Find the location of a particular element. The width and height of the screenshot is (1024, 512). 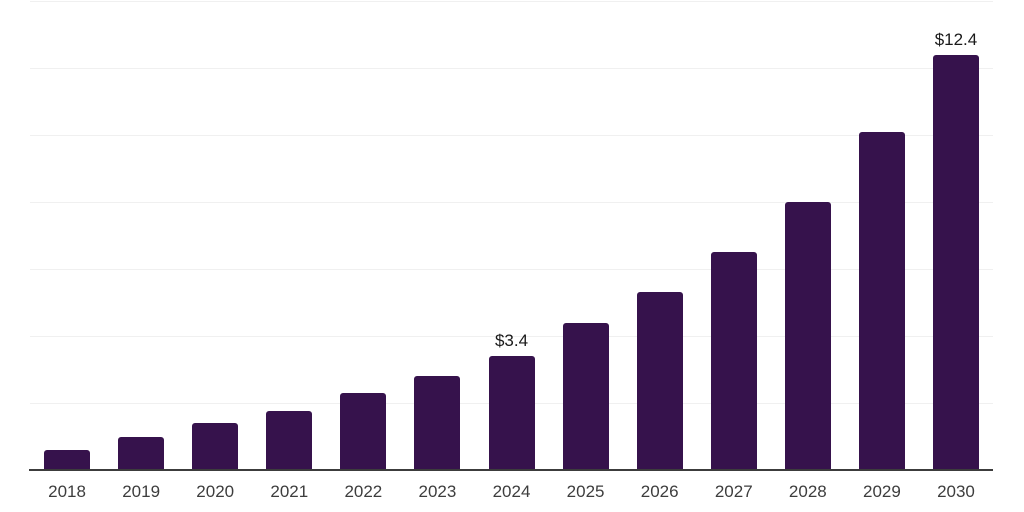

bar-slot: $12.4 is located at coordinates (956, 235).